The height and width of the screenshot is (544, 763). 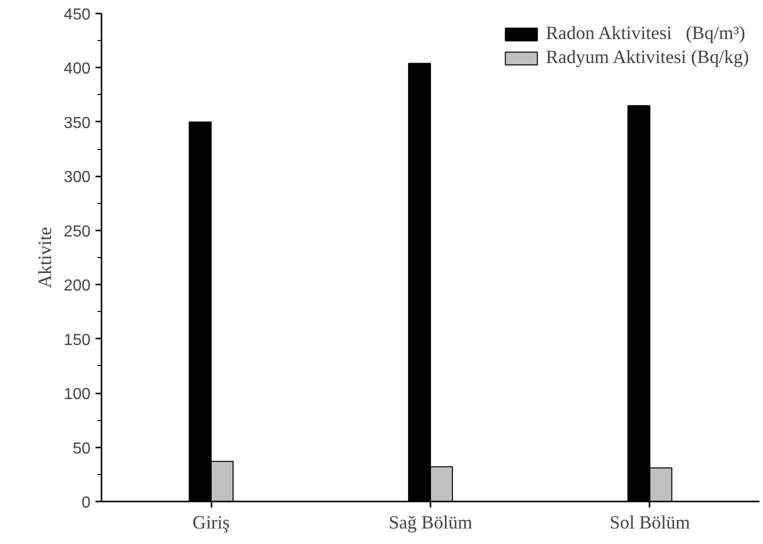 What do you see at coordinates (77, 340) in the screenshot?
I see `y-tick-label: 150` at bounding box center [77, 340].